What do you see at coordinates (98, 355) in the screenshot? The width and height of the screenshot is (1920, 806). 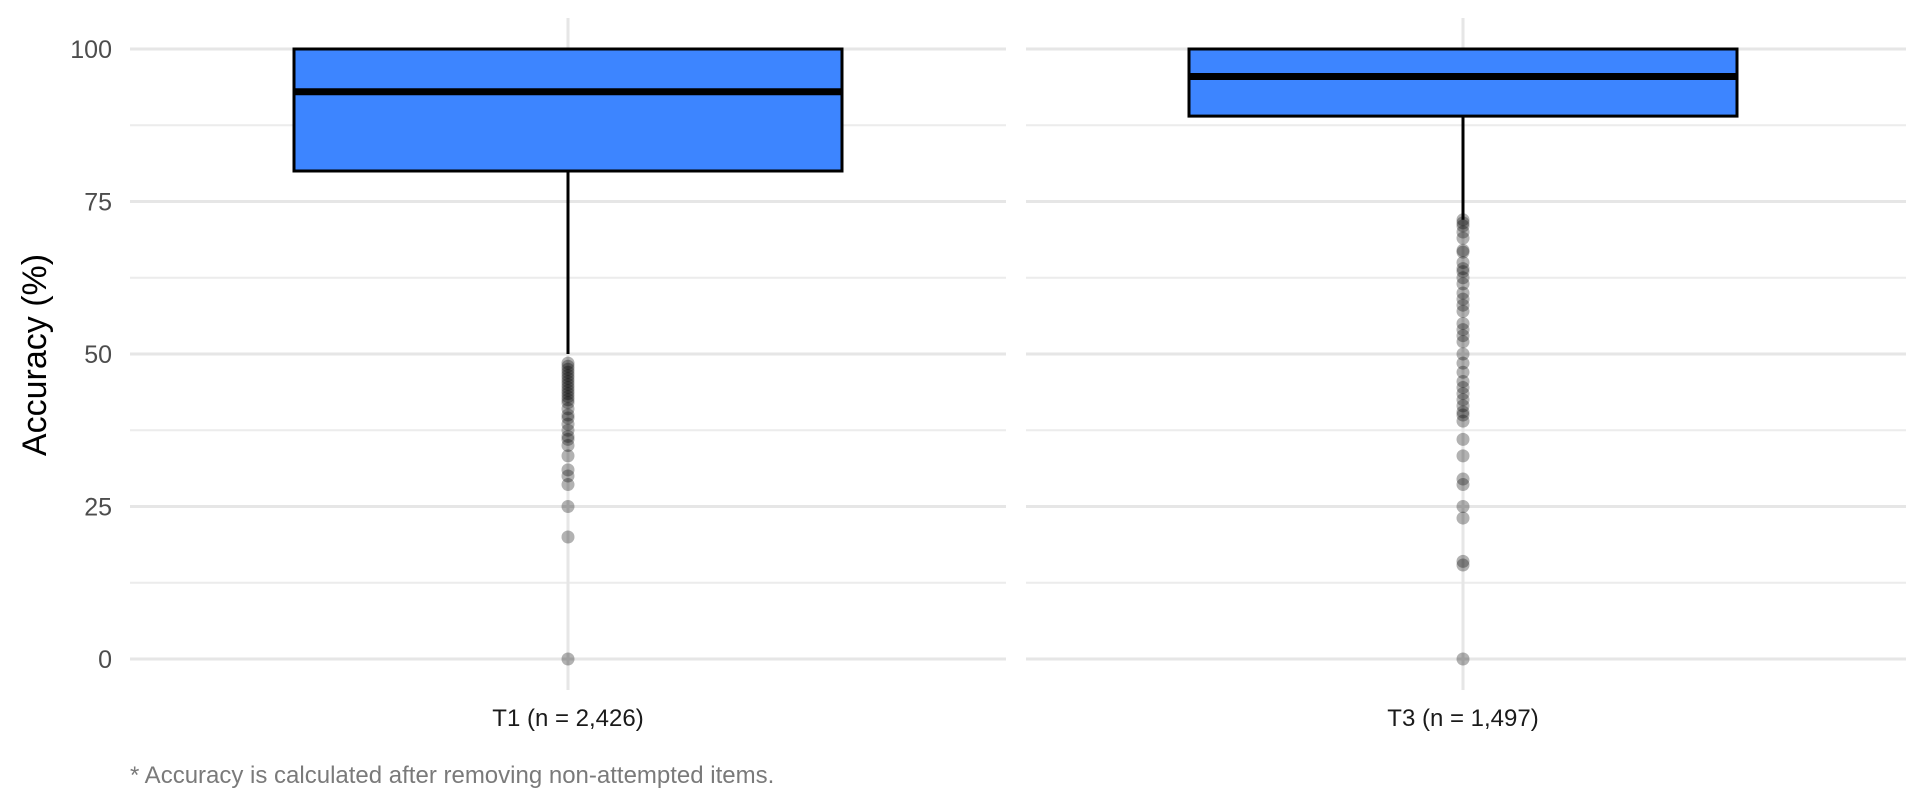 I see `y-tick-label: 50` at bounding box center [98, 355].